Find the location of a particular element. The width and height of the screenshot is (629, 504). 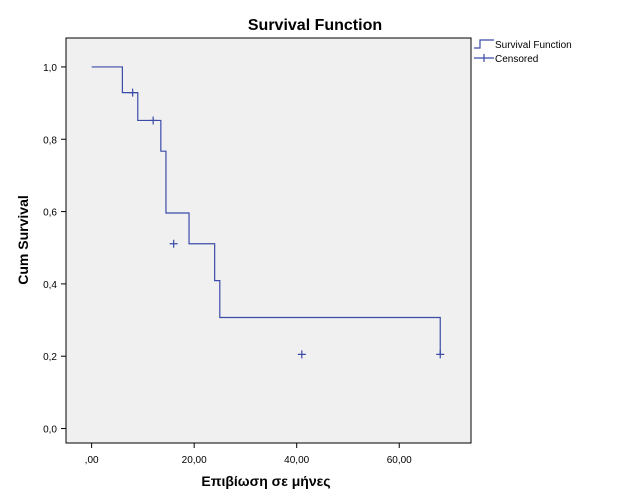

y-tick-label: 0,2 is located at coordinates (50, 357).